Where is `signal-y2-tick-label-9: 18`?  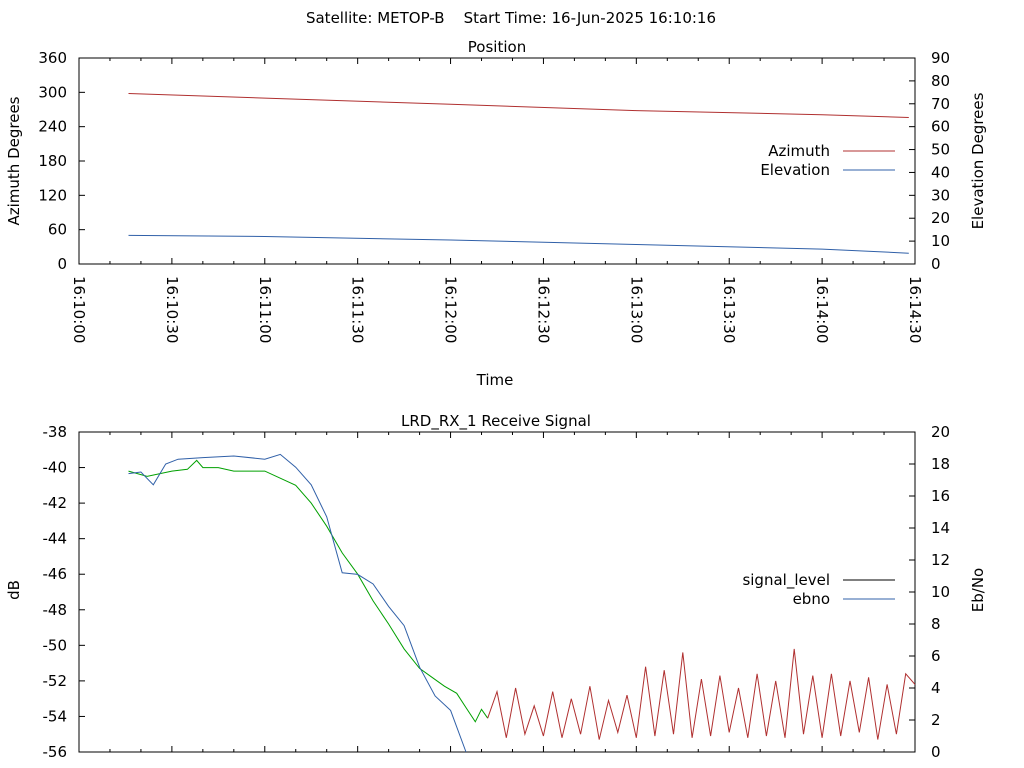
signal-y2-tick-label-9: 18 is located at coordinates (940, 464).